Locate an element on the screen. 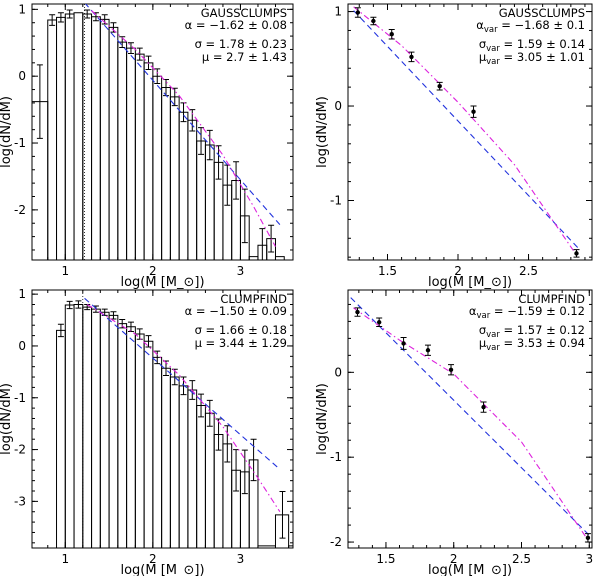 The height and width of the screenshot is (576, 600). fit-parameter: μ = 3.44 ± 1.29 is located at coordinates (241, 343).